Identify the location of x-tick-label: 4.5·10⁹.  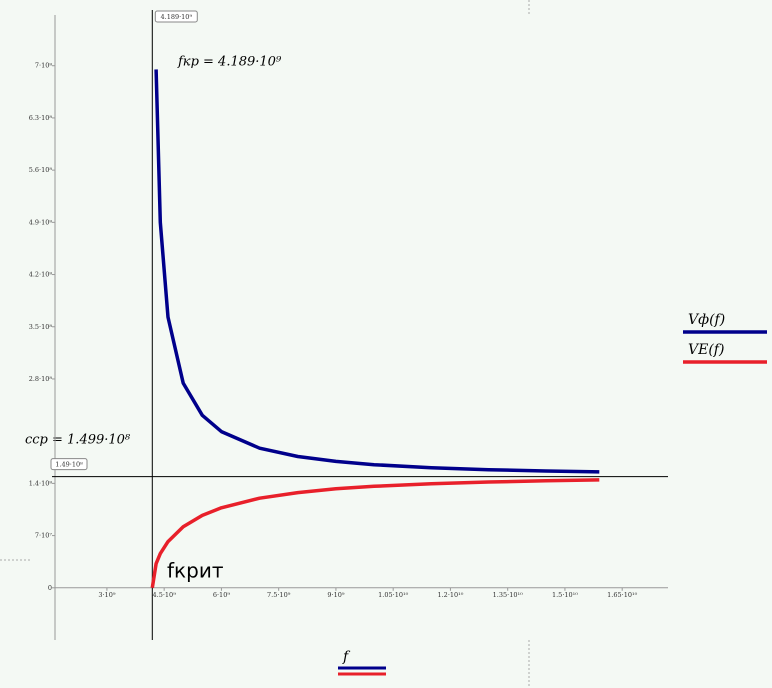
(165, 595).